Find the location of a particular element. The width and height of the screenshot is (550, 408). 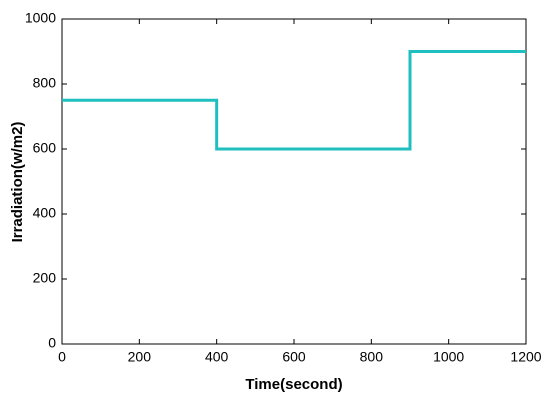

y-axis-label: Irradiation(w/m2) is located at coordinates (17, 182).